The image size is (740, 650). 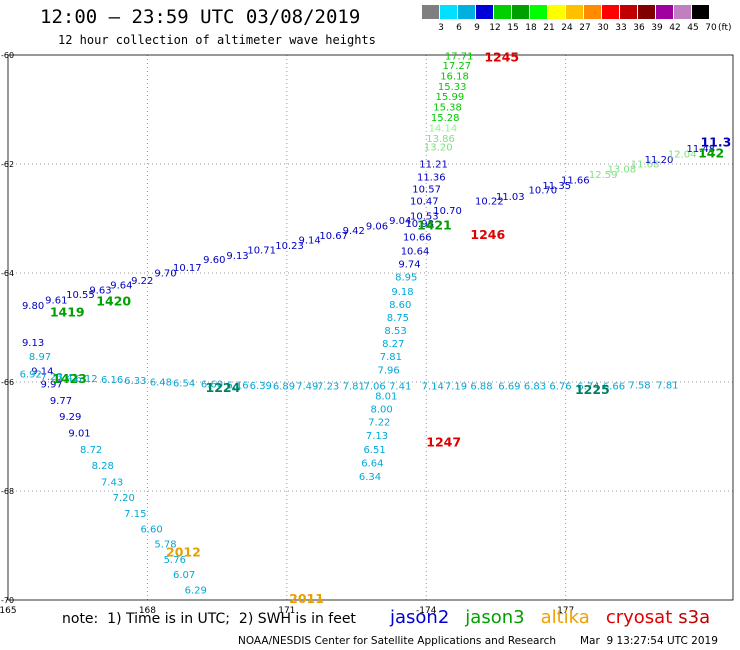 I want to click on value-label: 6.60, so click(x=212, y=384).